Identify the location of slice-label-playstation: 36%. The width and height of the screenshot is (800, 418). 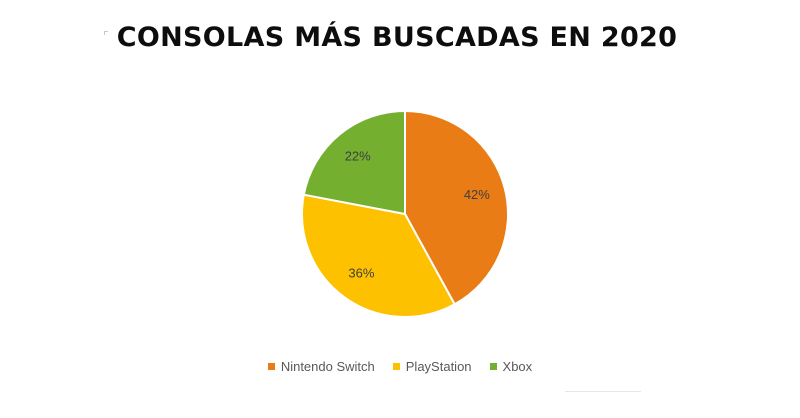
(361, 272).